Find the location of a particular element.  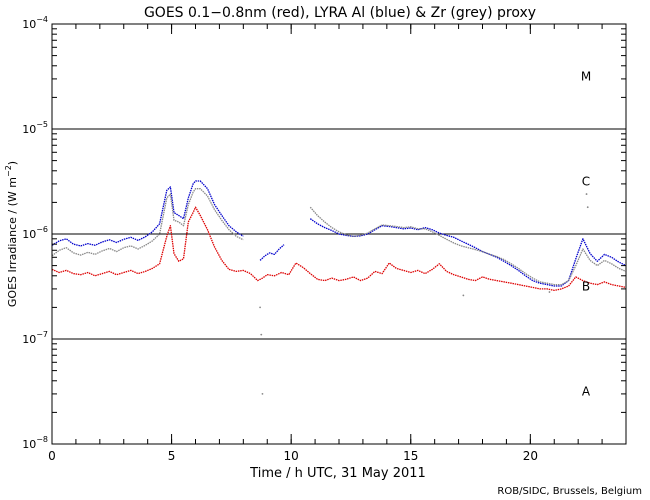

x-tick-label: 10 is located at coordinates (291, 456).